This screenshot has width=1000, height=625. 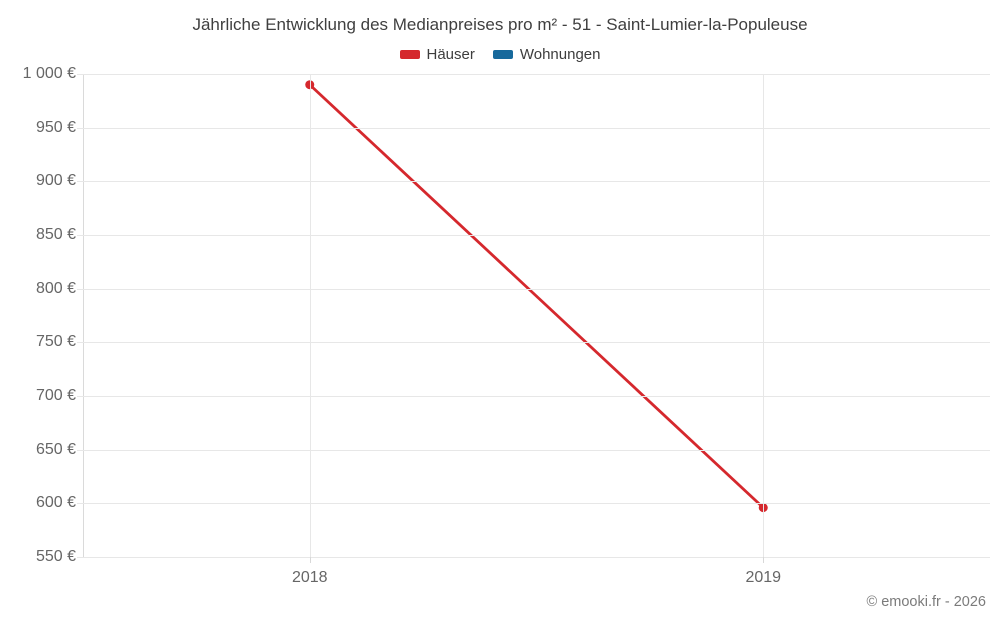 What do you see at coordinates (309, 577) in the screenshot?
I see `x-axis-tick-label: 2018` at bounding box center [309, 577].